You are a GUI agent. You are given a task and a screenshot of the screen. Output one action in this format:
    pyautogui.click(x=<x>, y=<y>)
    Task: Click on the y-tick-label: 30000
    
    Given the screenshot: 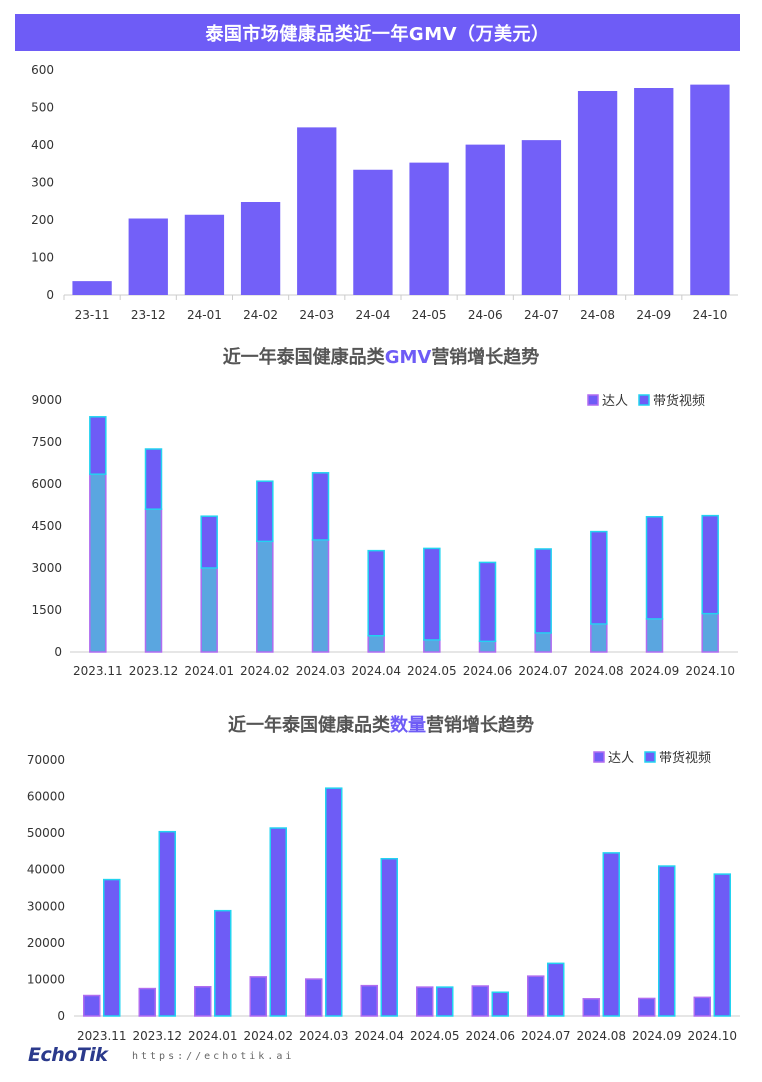 What is the action you would take?
    pyautogui.click(x=46, y=906)
    